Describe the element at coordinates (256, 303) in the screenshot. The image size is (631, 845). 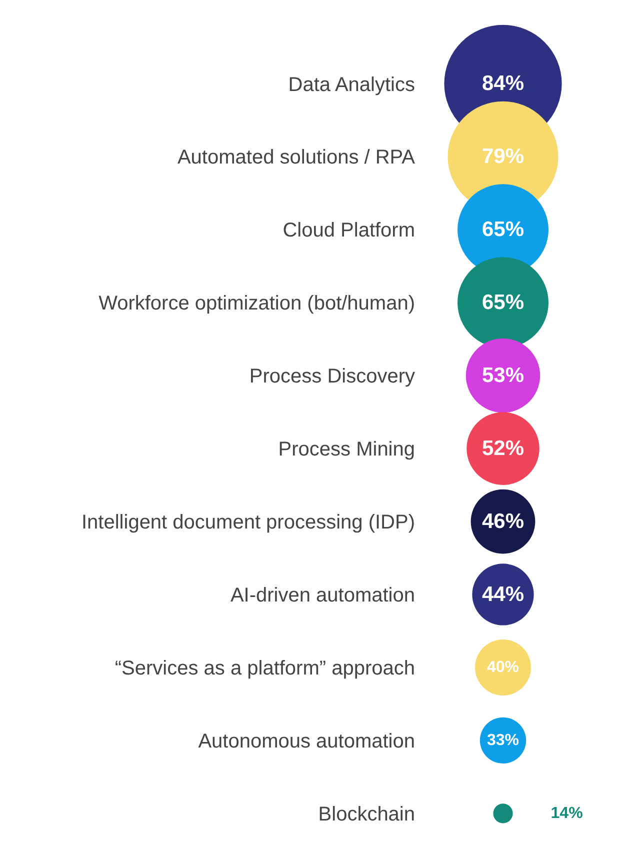
I see `category-label: Workforce optimization (bot/human)` at that location.